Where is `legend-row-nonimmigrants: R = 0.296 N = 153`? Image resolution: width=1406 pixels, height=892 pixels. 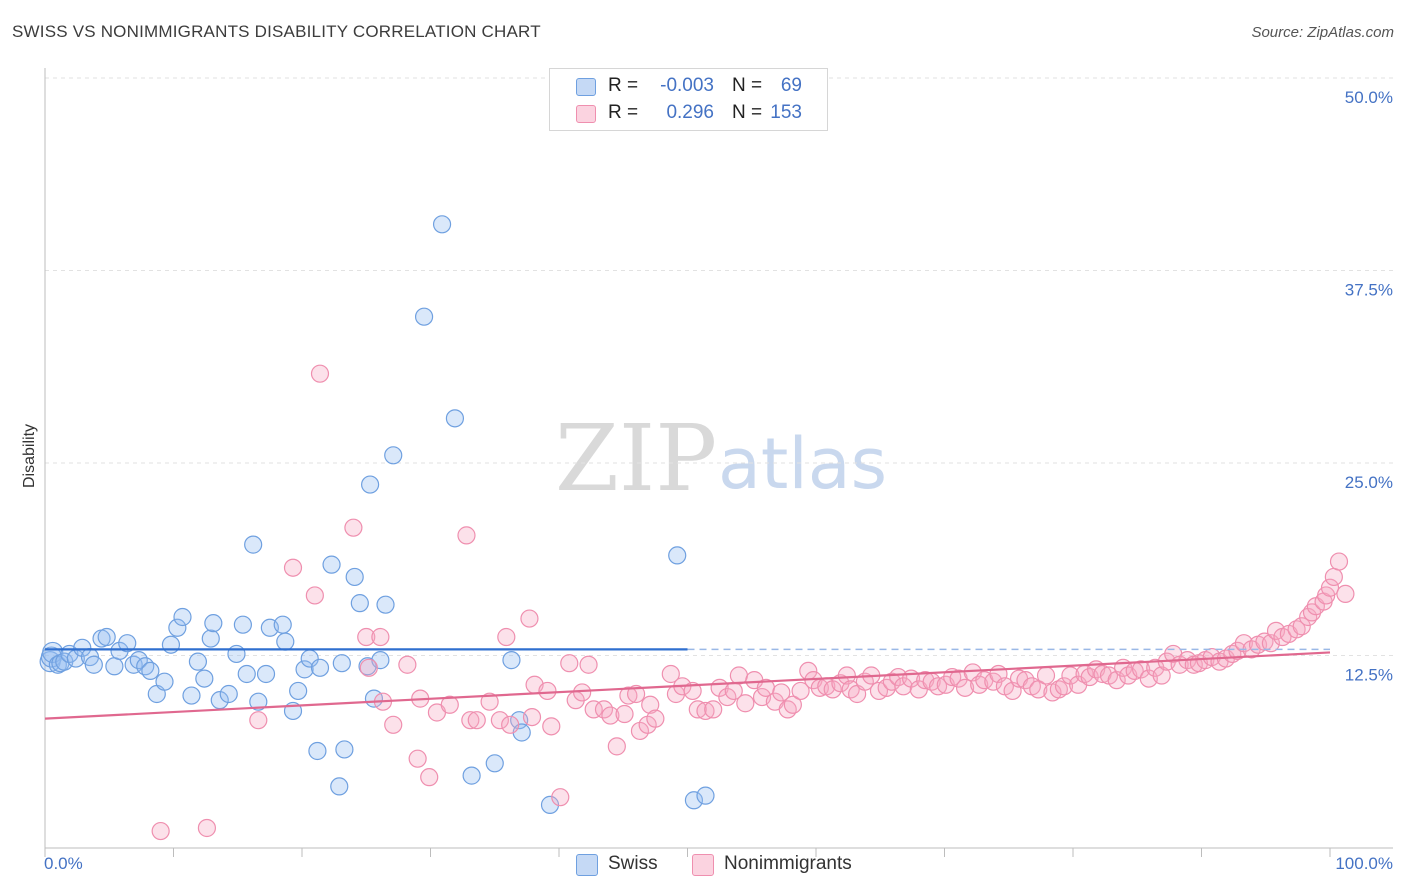 legend-row-nonimmigrants: R = 0.296 N = 153 is located at coordinates (688, 114).